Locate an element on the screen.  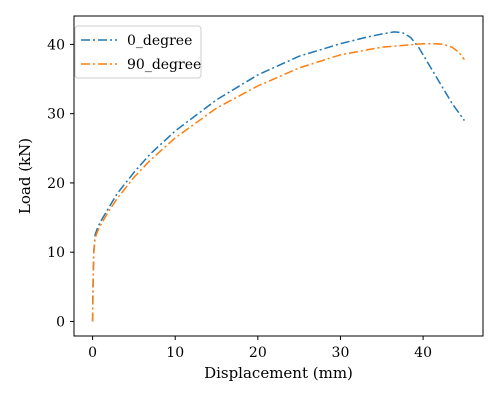
x-axis-ticks: 0 10 20 30 40 is located at coordinates (260, 348).